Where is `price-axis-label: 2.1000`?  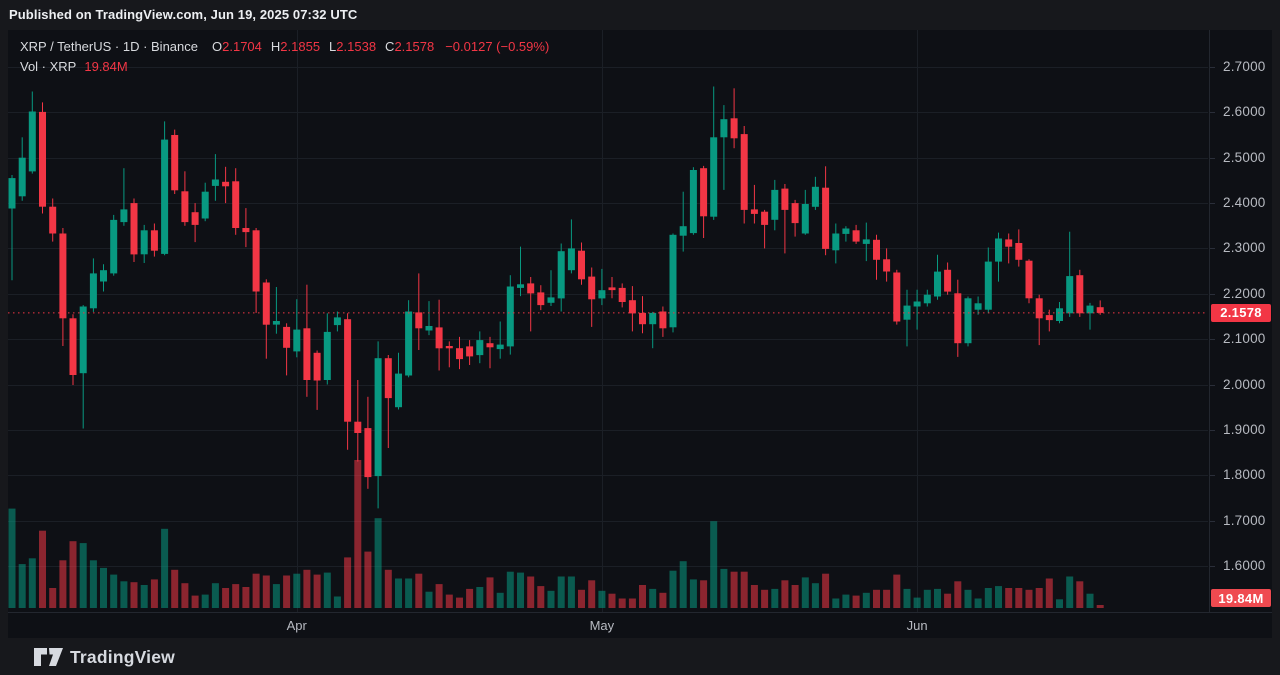 price-axis-label: 2.1000 is located at coordinates (1244, 339).